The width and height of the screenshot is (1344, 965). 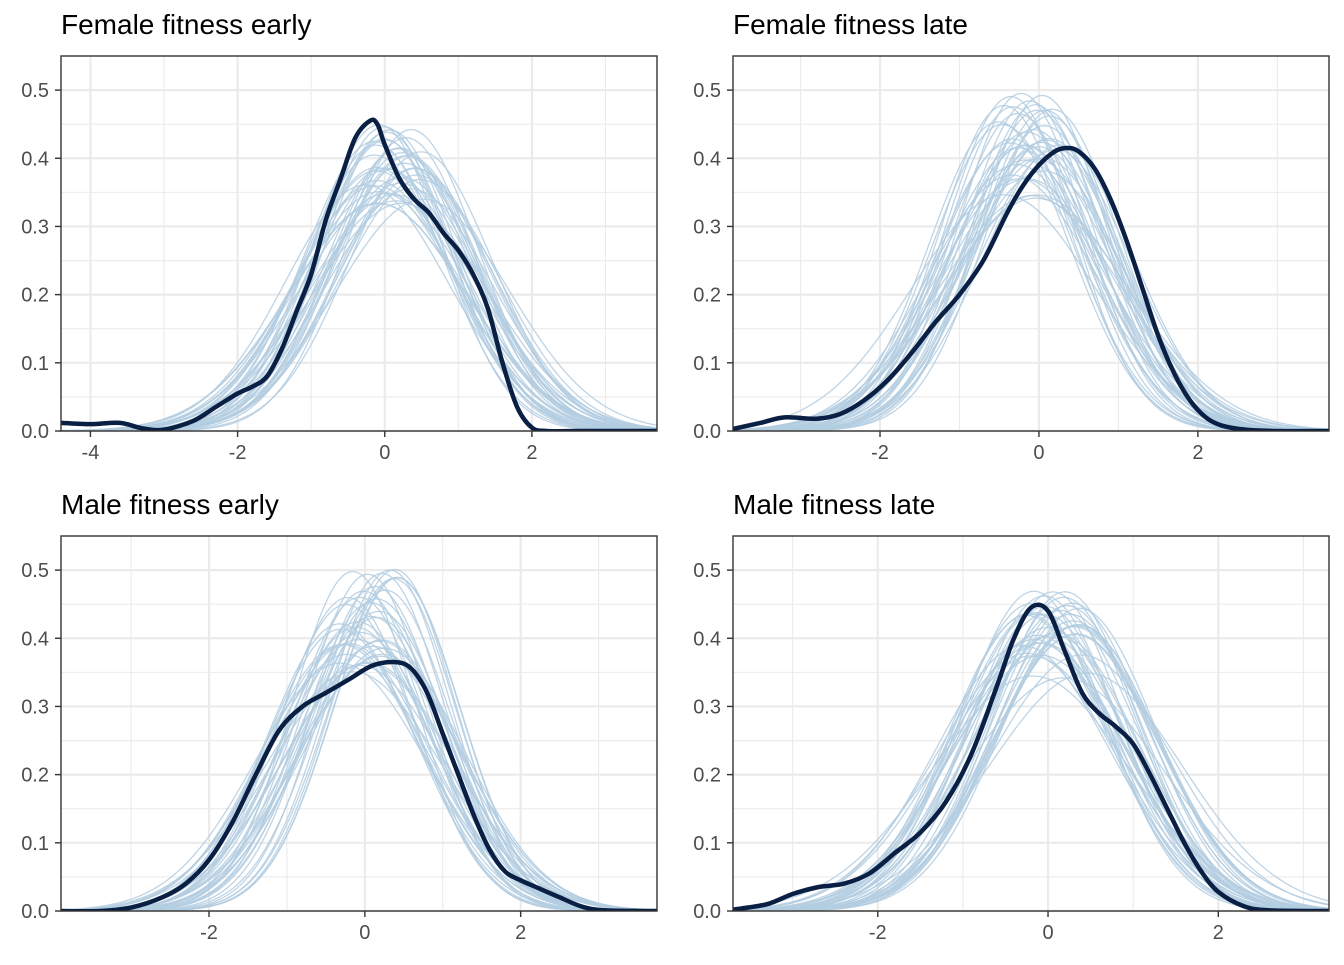 I want to click on x-tick-label: -4, so click(x=91, y=453).